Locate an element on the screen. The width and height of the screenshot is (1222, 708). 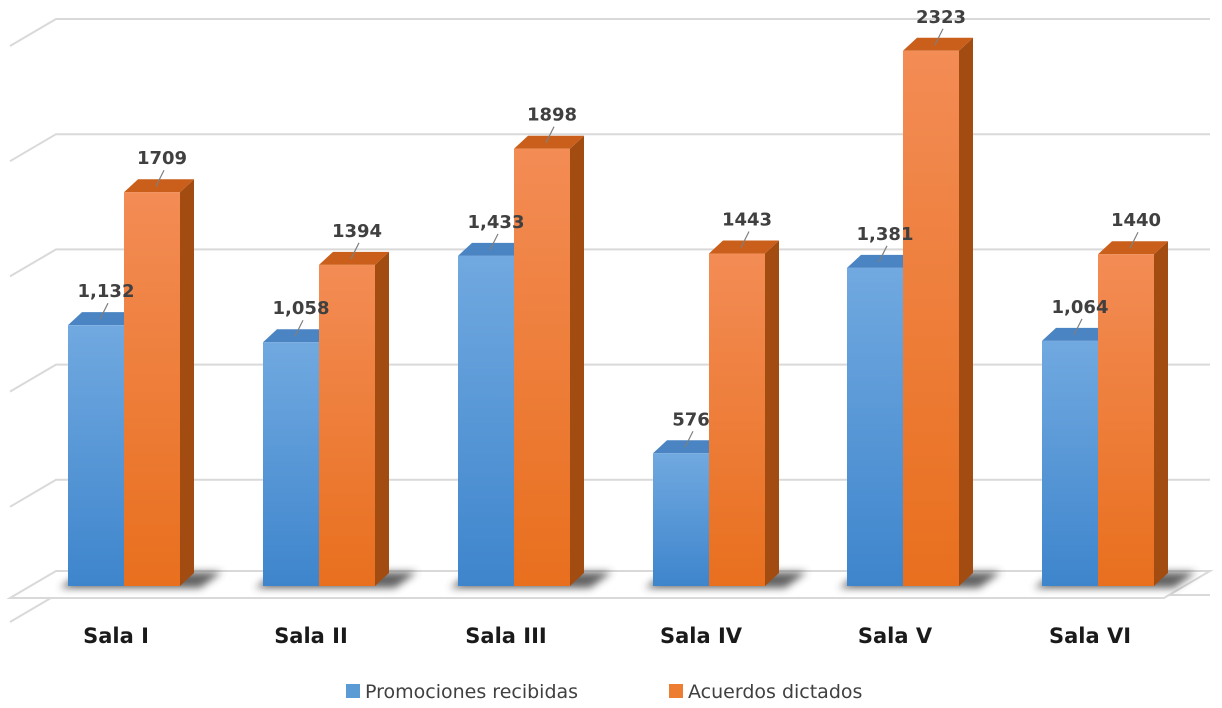
value-label: 1394 is located at coordinates (357, 231).